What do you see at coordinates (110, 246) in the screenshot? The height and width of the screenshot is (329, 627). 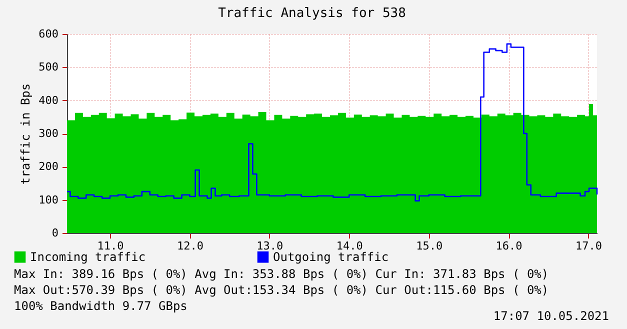 I see `x-tick-label: 11.0` at bounding box center [110, 246].